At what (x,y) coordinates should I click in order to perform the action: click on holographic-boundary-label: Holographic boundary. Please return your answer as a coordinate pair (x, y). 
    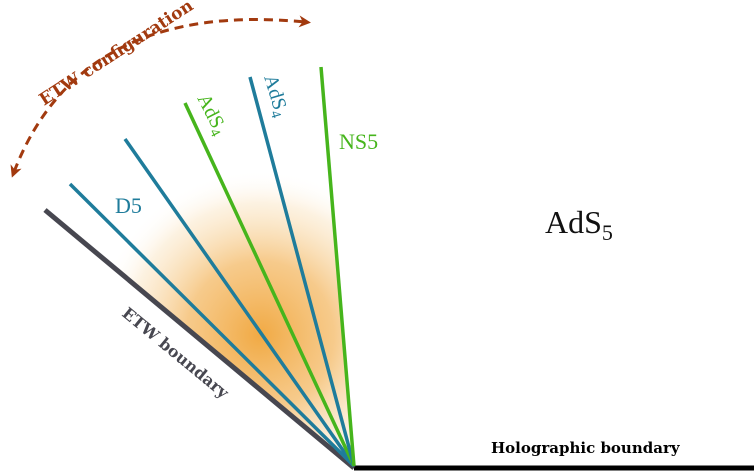
    Looking at the image, I should click on (586, 448).